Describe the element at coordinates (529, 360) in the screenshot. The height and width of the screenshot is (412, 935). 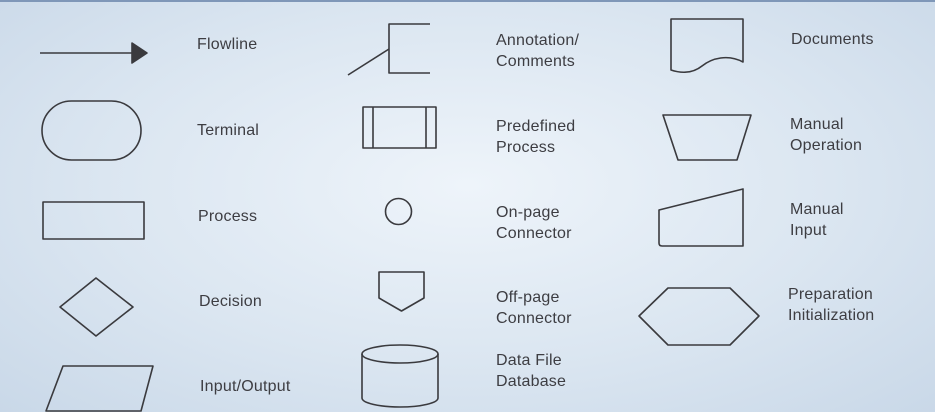
I see `datafile-label-line1: Data File` at that location.